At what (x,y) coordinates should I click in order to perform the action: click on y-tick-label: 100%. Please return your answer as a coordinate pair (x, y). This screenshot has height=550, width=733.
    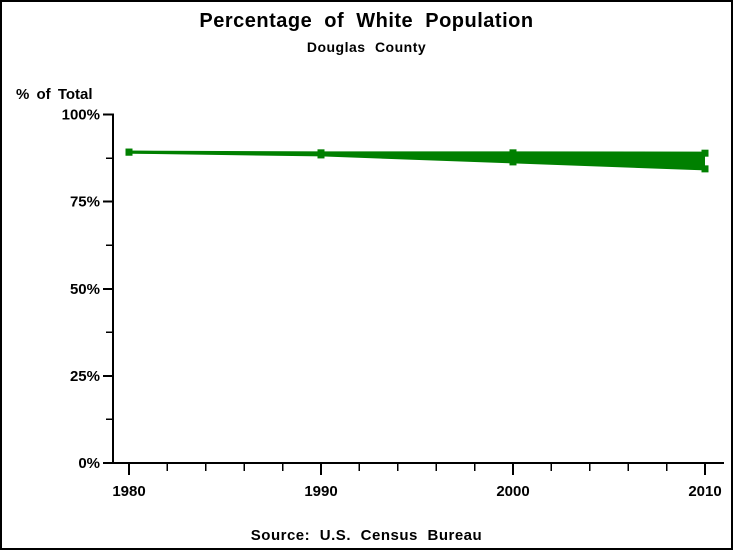
    Looking at the image, I should click on (81, 115).